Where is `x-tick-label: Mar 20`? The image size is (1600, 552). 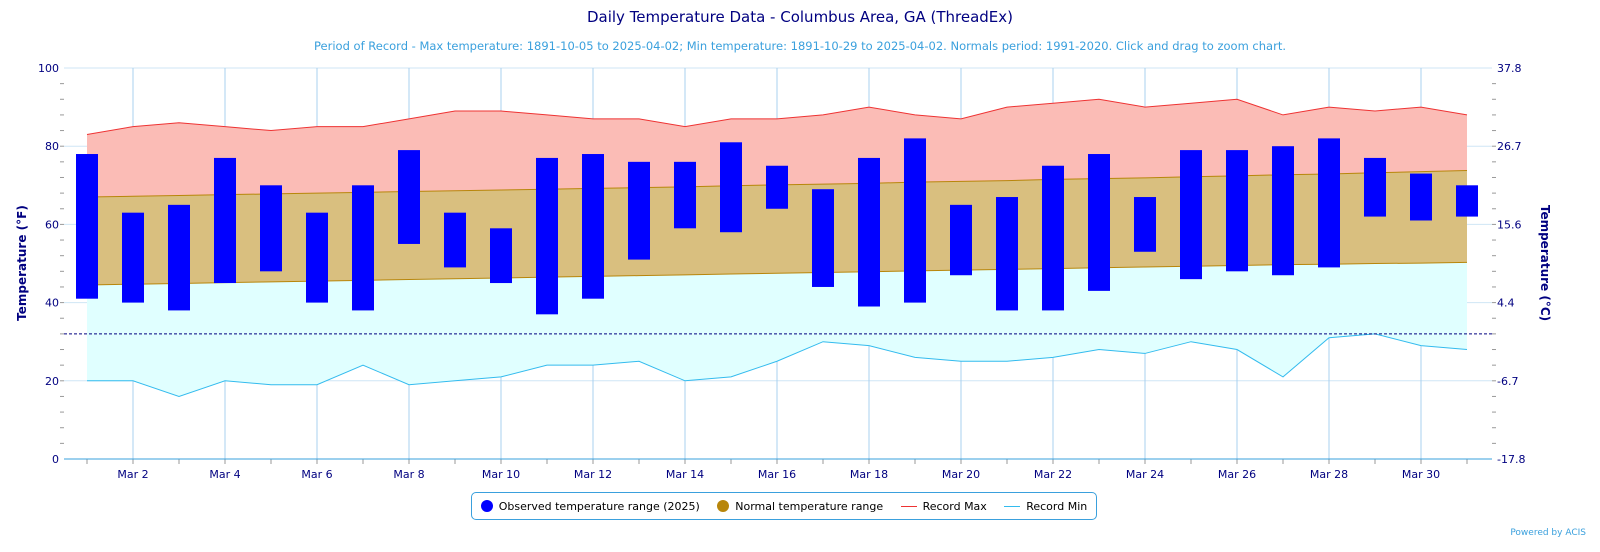
x-tick-label: Mar 20 is located at coordinates (961, 474).